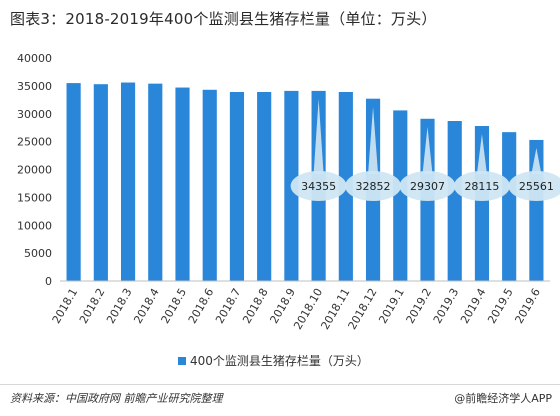 The width and height of the screenshot is (560, 416). I want to click on data-label: 25561, so click(536, 186).